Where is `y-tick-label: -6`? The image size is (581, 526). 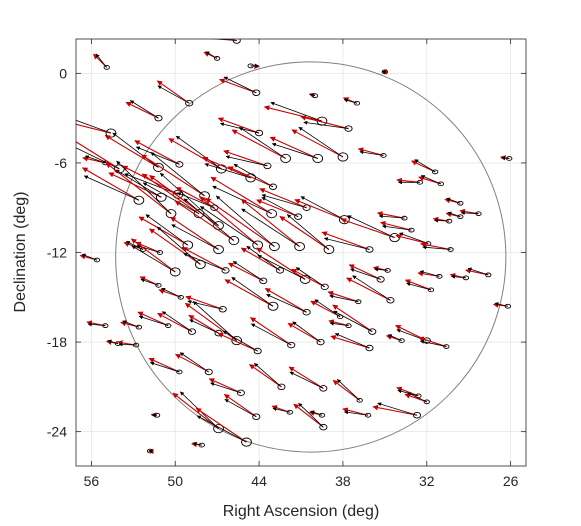
y-tick-label: -6 is located at coordinates (61, 163).